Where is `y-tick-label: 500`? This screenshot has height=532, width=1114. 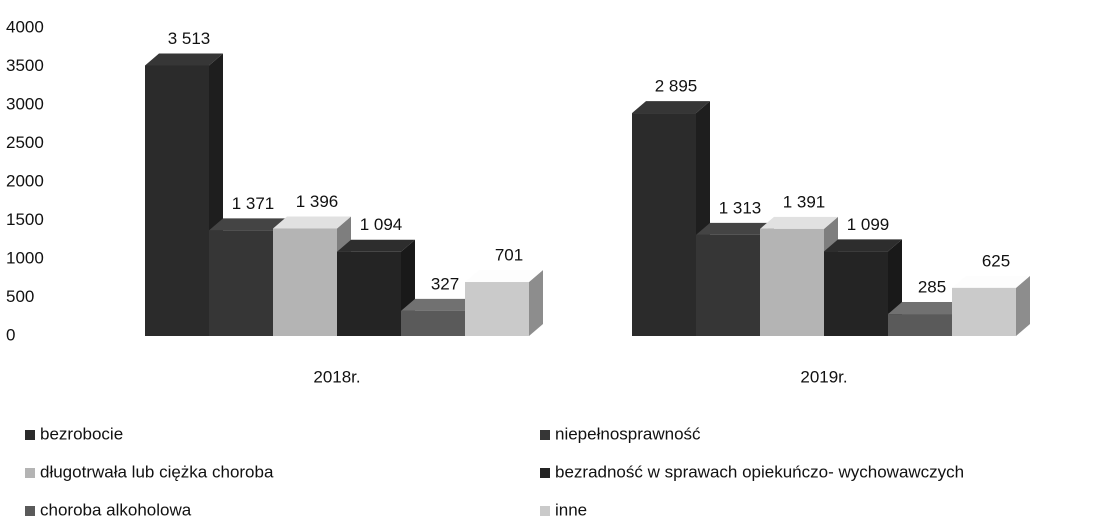
y-tick-label: 500 is located at coordinates (20, 296).